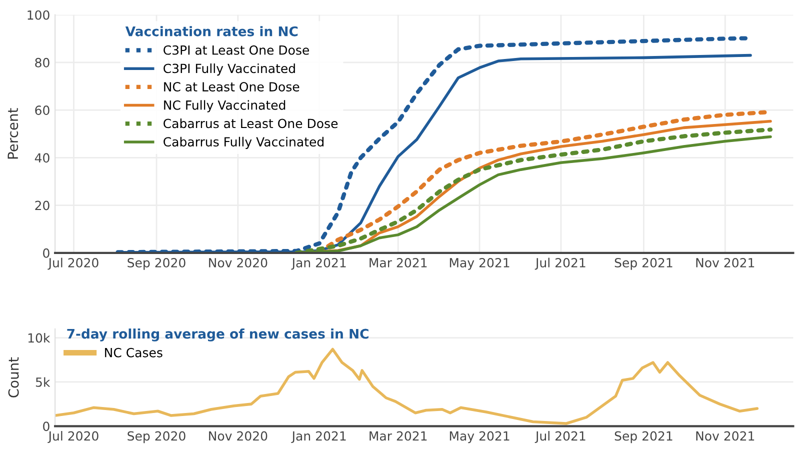 The image size is (798, 450). I want to click on y-axis-title: Percent, so click(13, 133).